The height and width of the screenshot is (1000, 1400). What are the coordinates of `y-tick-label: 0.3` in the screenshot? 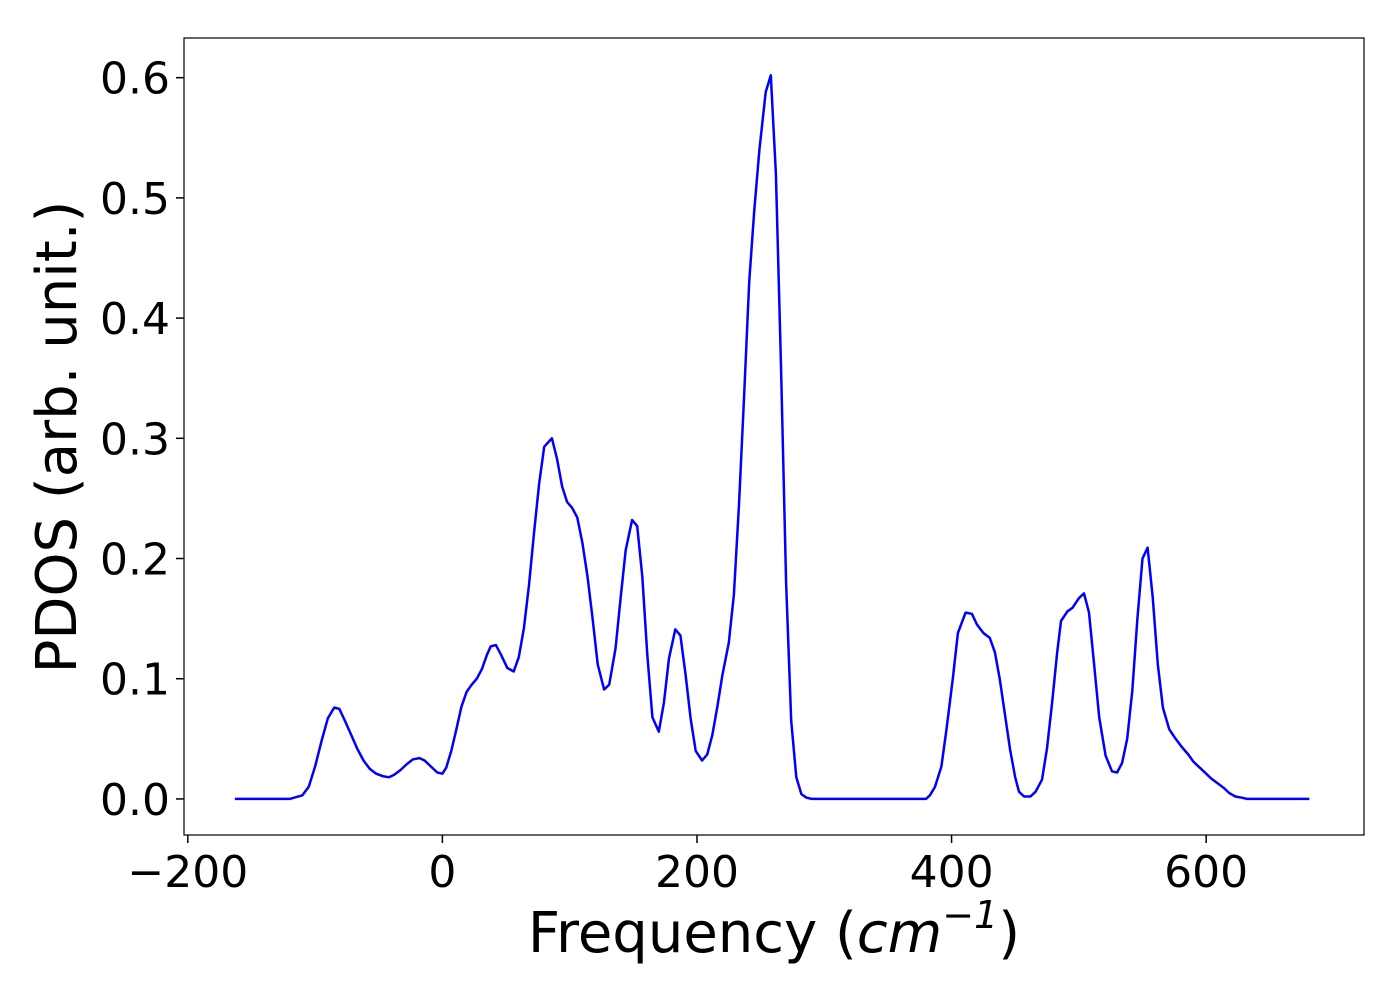 It's located at (135, 439).